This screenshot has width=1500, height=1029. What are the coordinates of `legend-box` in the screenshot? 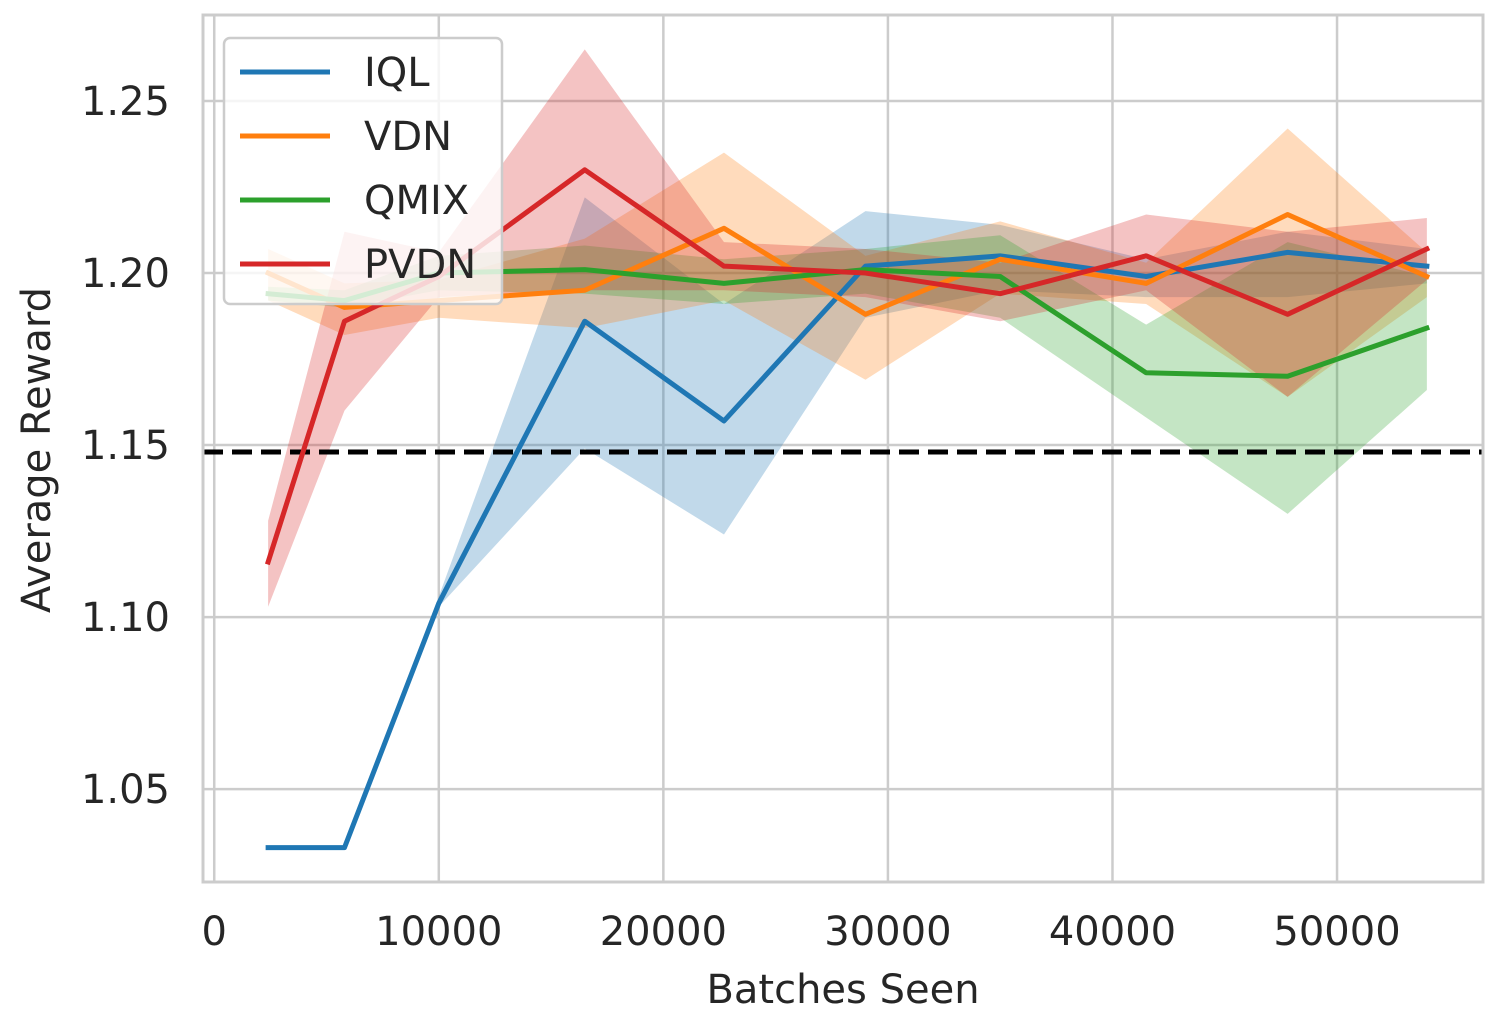 It's located at (363, 171).